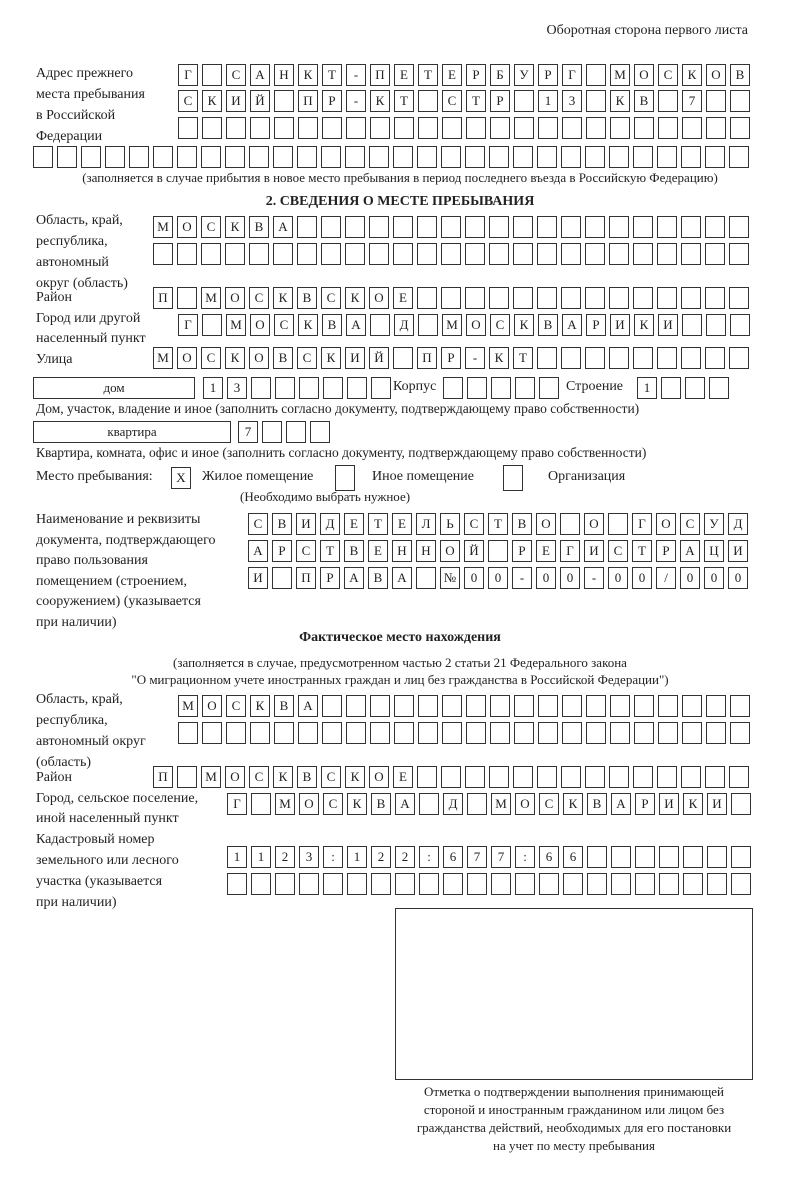 This screenshot has height=1180, width=800. I want to click on letter-cell: Й, so click(379, 358).